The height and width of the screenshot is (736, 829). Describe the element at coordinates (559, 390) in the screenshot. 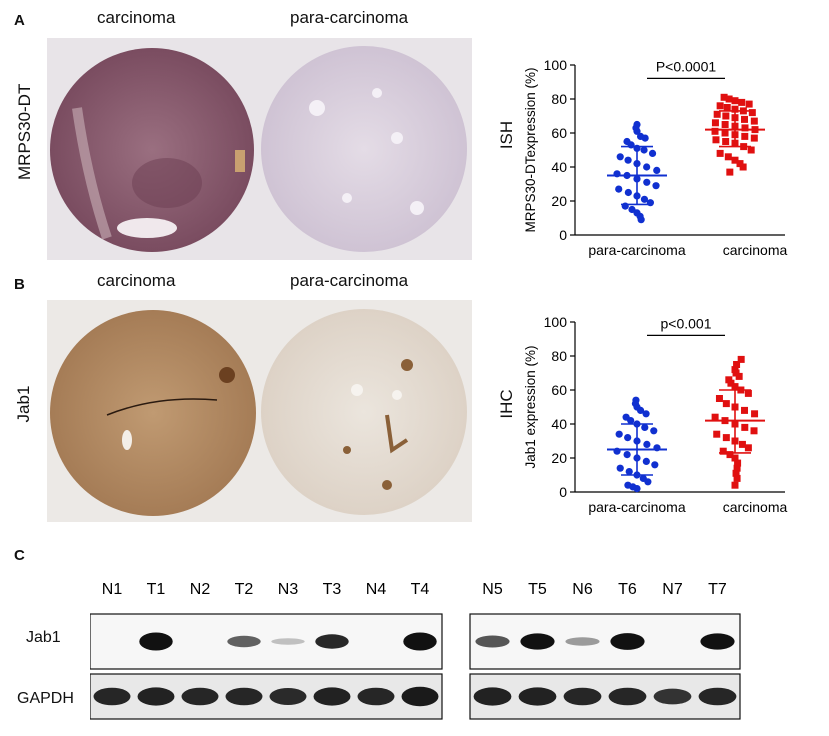

I see `y-tick-label: 60` at that location.